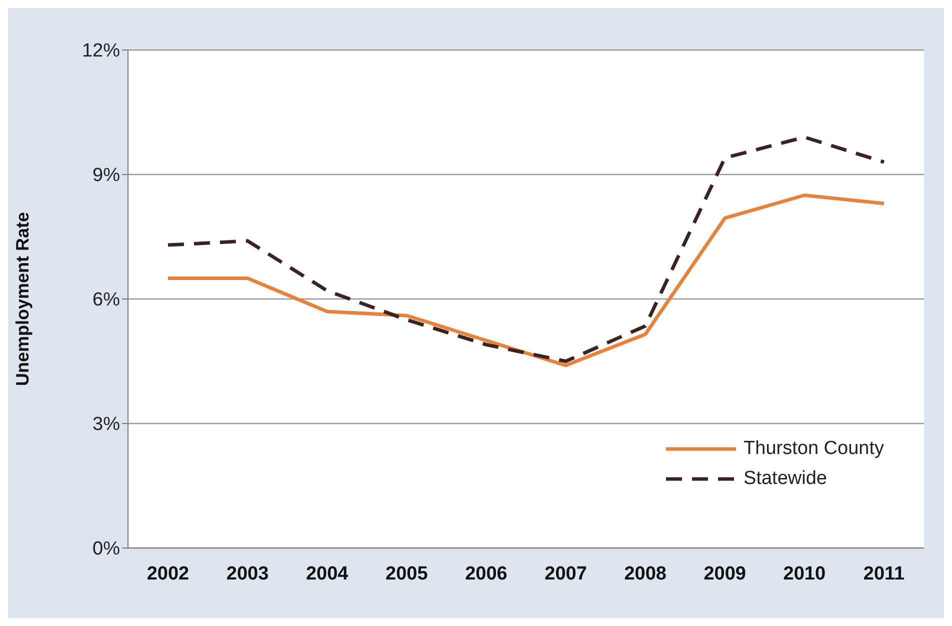 The height and width of the screenshot is (626, 952). What do you see at coordinates (785, 479) in the screenshot?
I see `legend-label: Statewide` at bounding box center [785, 479].